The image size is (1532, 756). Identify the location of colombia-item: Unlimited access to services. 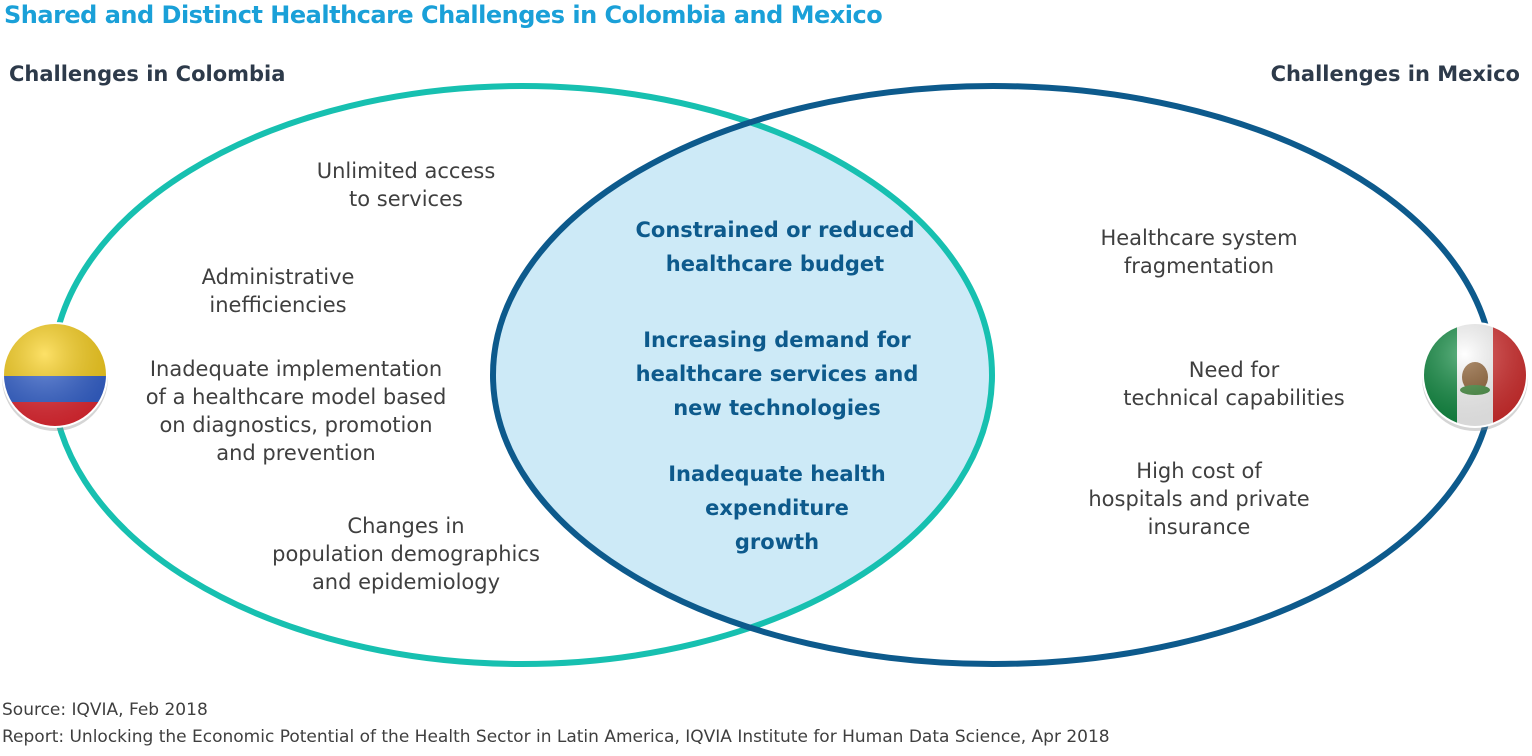
(406, 185).